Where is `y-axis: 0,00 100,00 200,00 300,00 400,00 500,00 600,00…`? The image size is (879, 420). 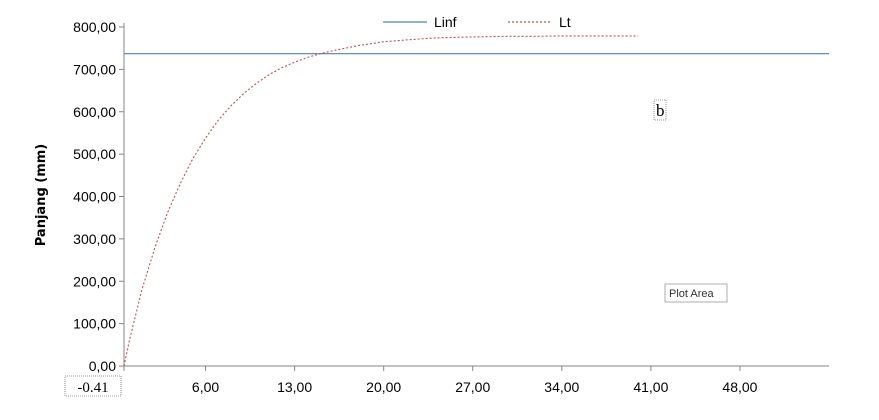 y-axis: 0,00 100,00 200,00 300,00 400,00 500,00 600,00… is located at coordinates (99, 196).